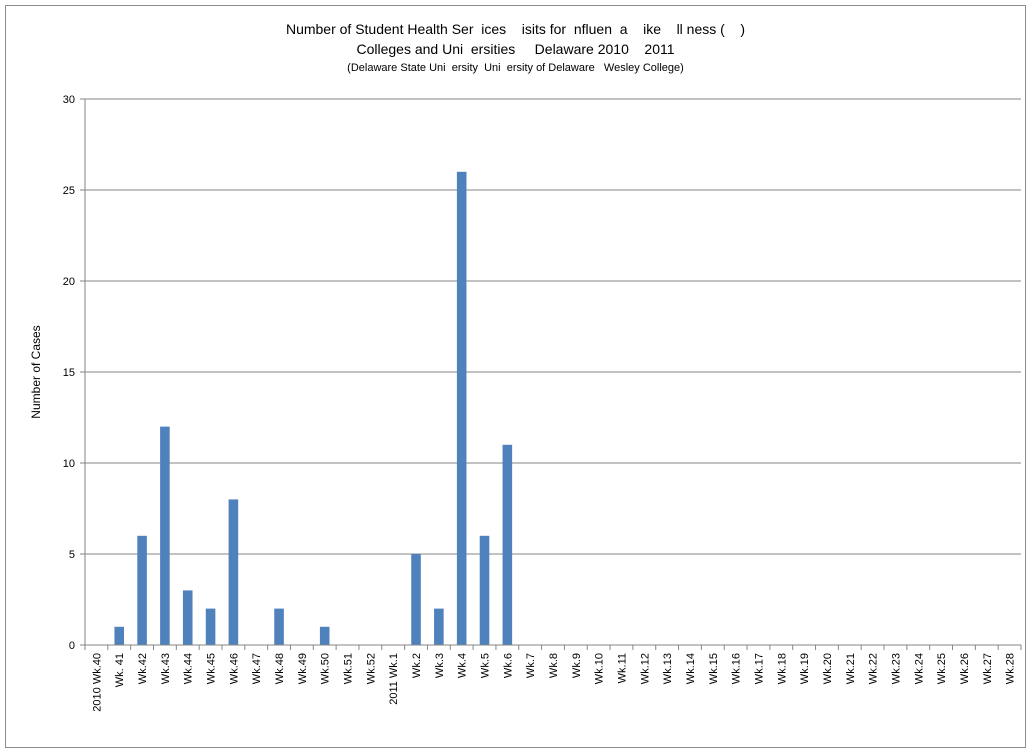 The width and height of the screenshot is (1031, 753). Describe the element at coordinates (486, 665) in the screenshot. I see `x-tick-label: Wk.5` at that location.